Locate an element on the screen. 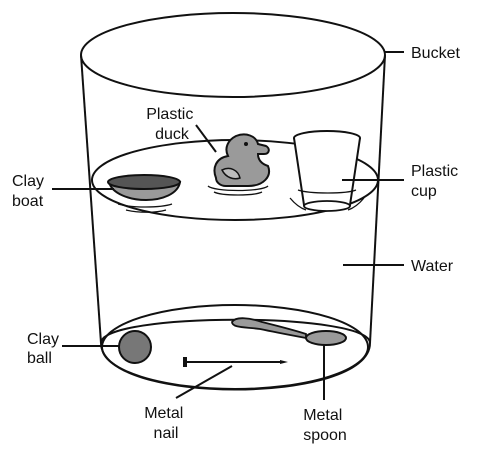 This screenshot has height=455, width=478. metal-nail is located at coordinates (235, 362).